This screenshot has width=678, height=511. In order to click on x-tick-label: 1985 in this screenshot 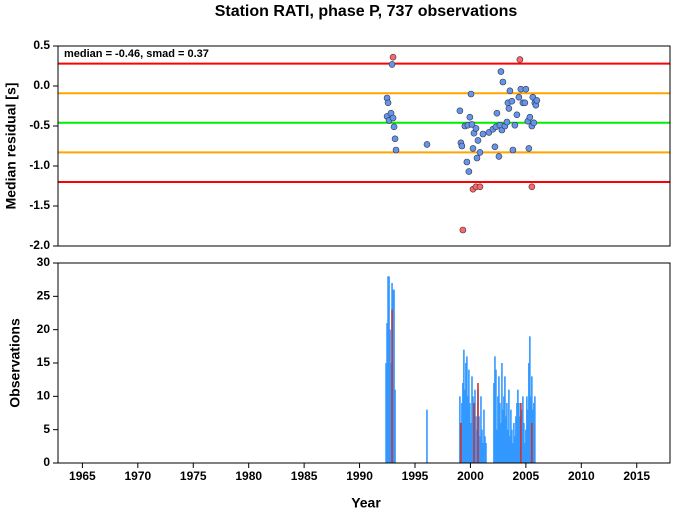, I will do `click(304, 476)`.